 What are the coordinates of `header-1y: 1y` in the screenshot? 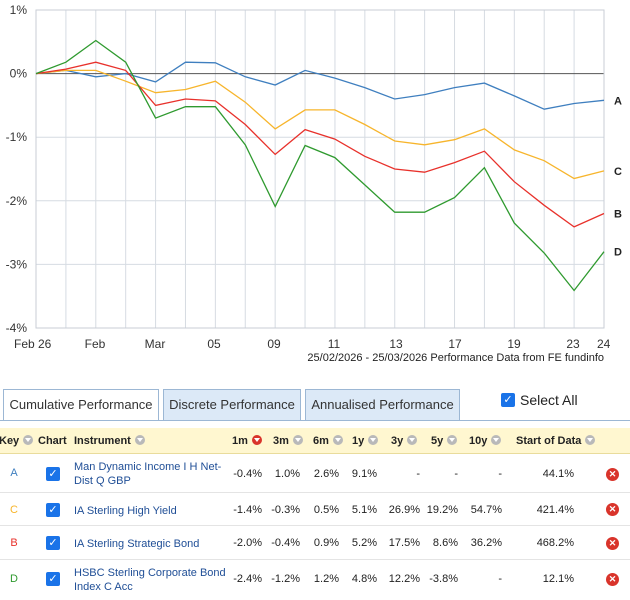 It's located at (365, 441).